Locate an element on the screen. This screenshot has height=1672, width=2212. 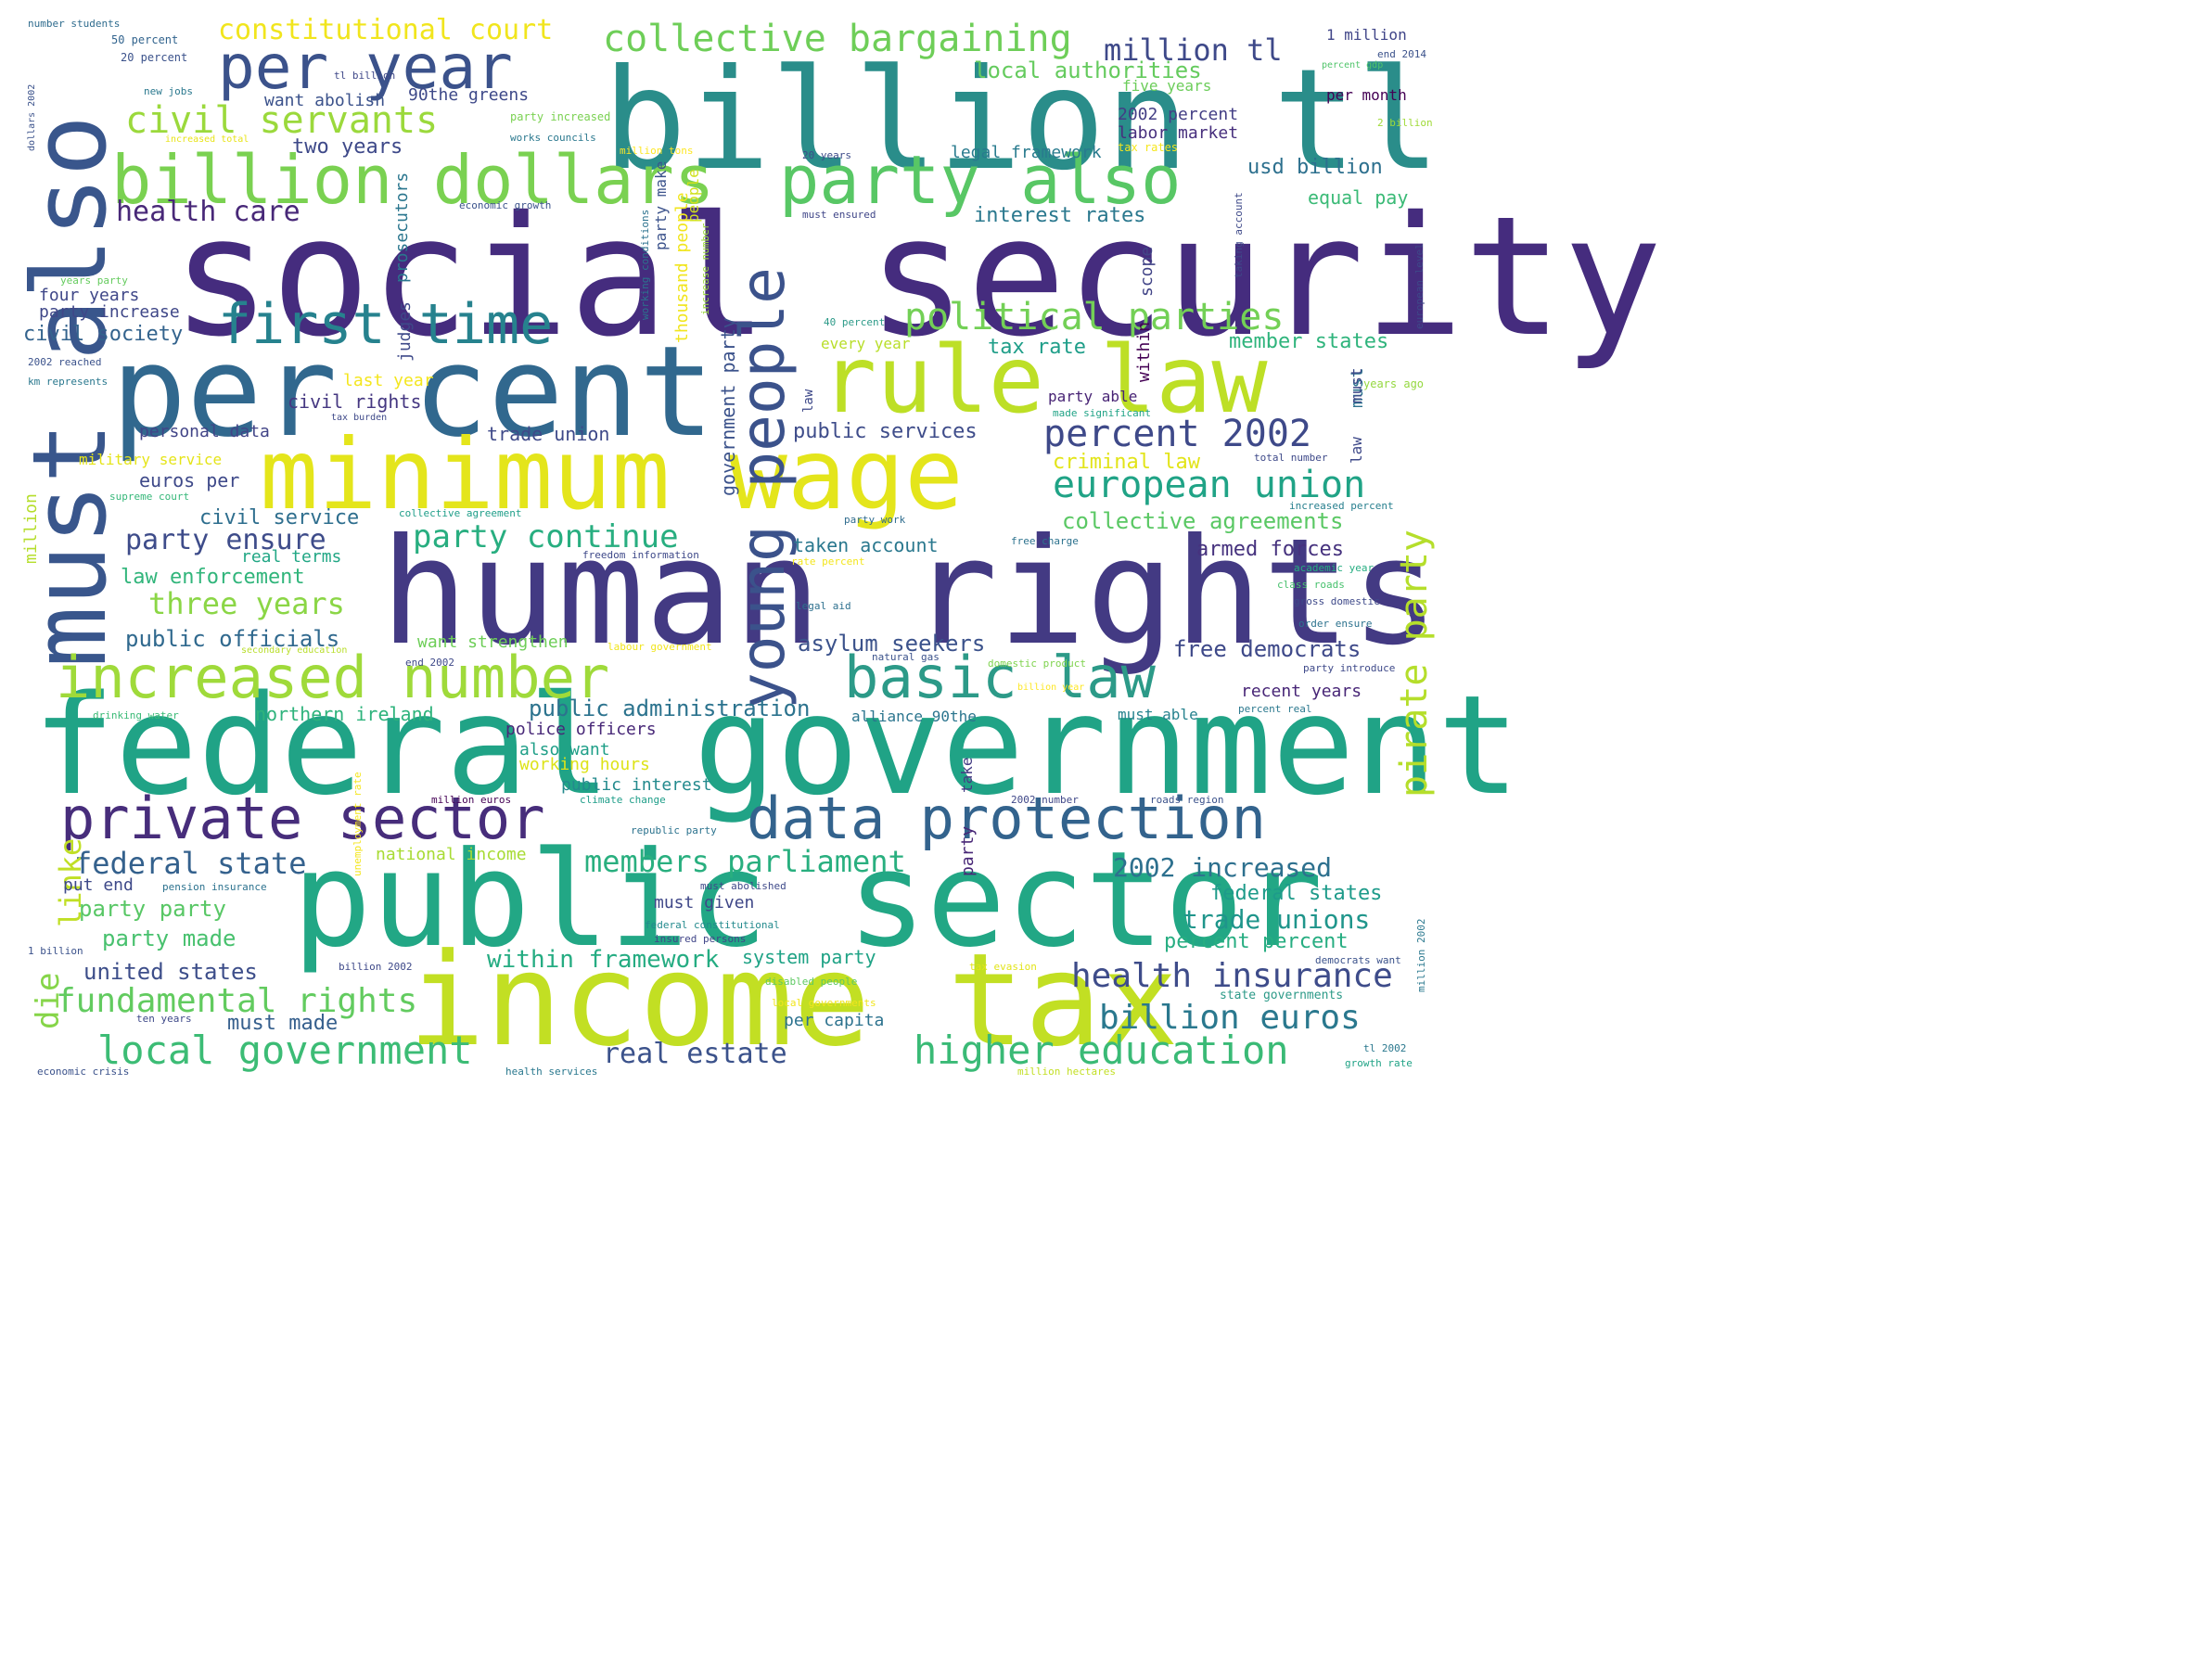
word: federal states is located at coordinates (1297, 893).